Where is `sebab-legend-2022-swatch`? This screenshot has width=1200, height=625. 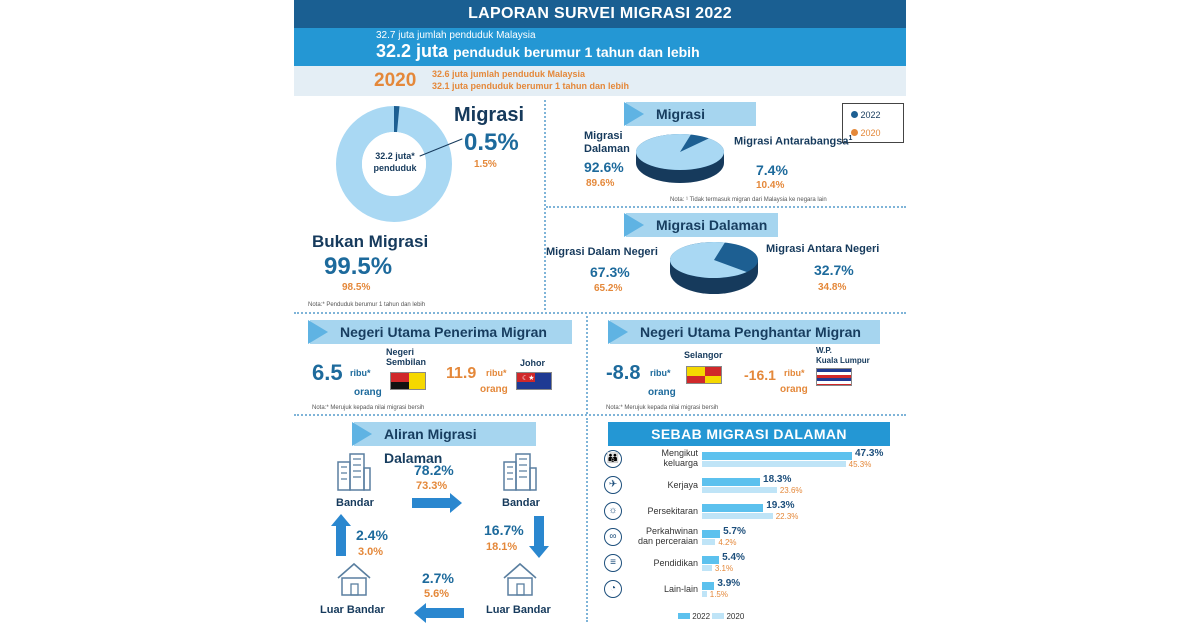 sebab-legend-2022-swatch is located at coordinates (684, 616).